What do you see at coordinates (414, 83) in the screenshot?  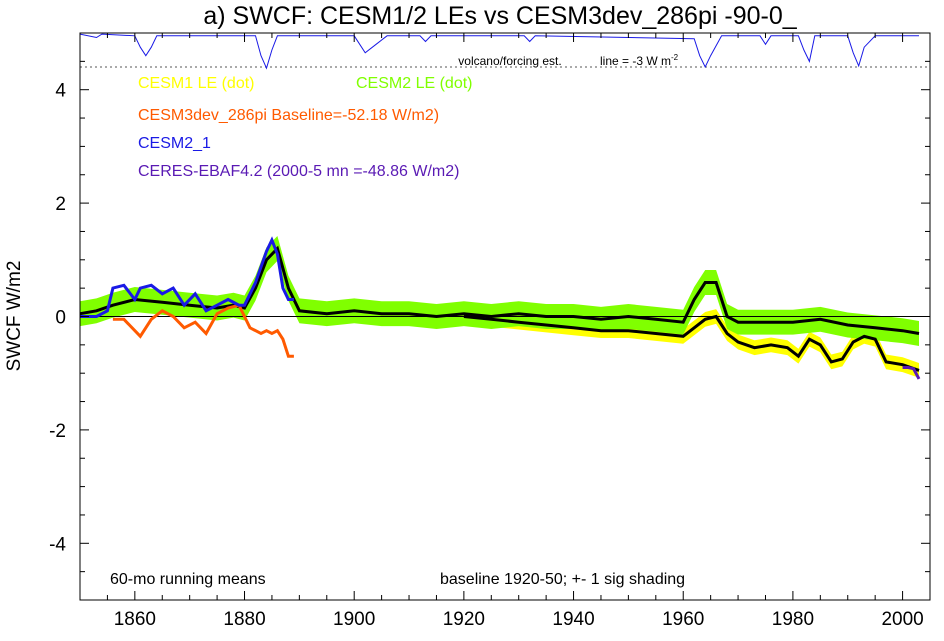 I see `legend-entry: CESM2 LE (dot)` at bounding box center [414, 83].